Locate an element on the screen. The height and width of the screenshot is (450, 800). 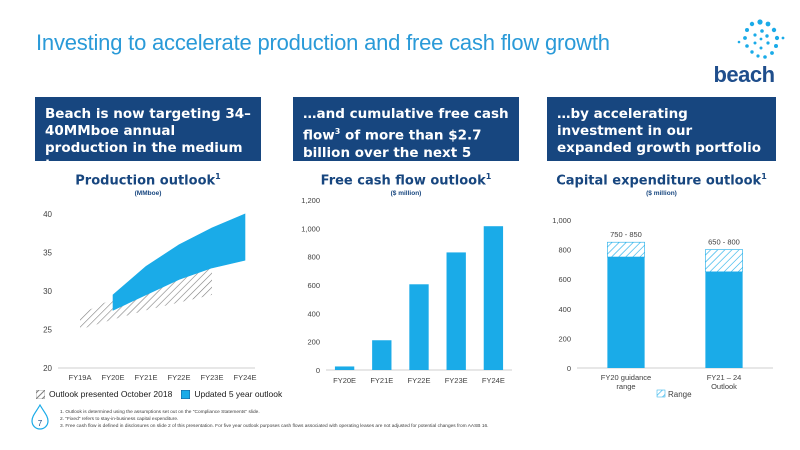
chart-title-text: Production outlook is located at coordinates (145, 181).